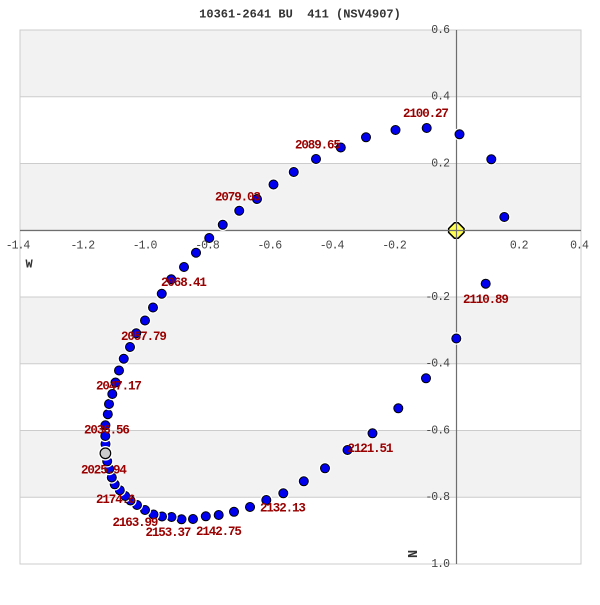 The image size is (600, 605). What do you see at coordinates (440, 564) in the screenshot?
I see `svg-text: 1.0` at bounding box center [440, 564].